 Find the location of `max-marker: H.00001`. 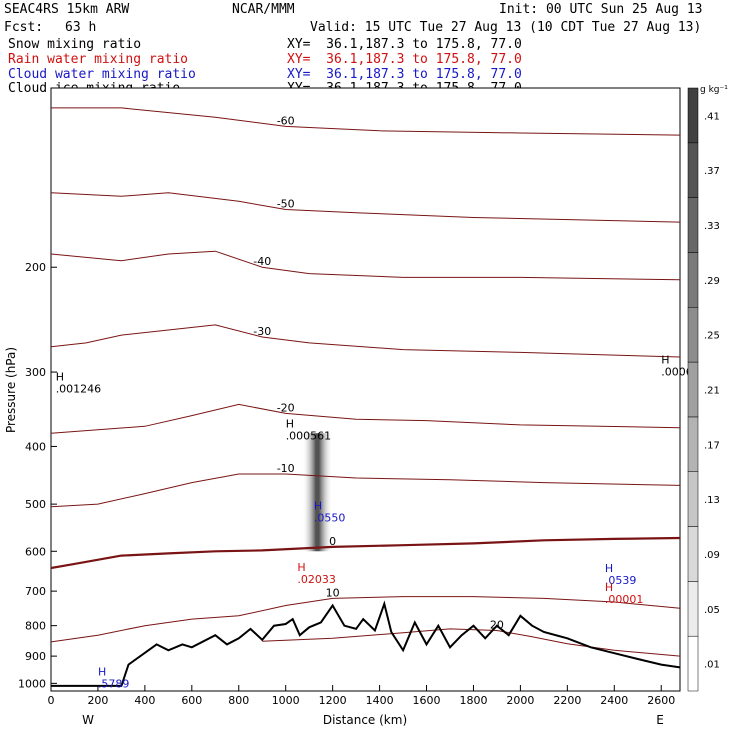

max-marker: H.00001 is located at coordinates (624, 593).